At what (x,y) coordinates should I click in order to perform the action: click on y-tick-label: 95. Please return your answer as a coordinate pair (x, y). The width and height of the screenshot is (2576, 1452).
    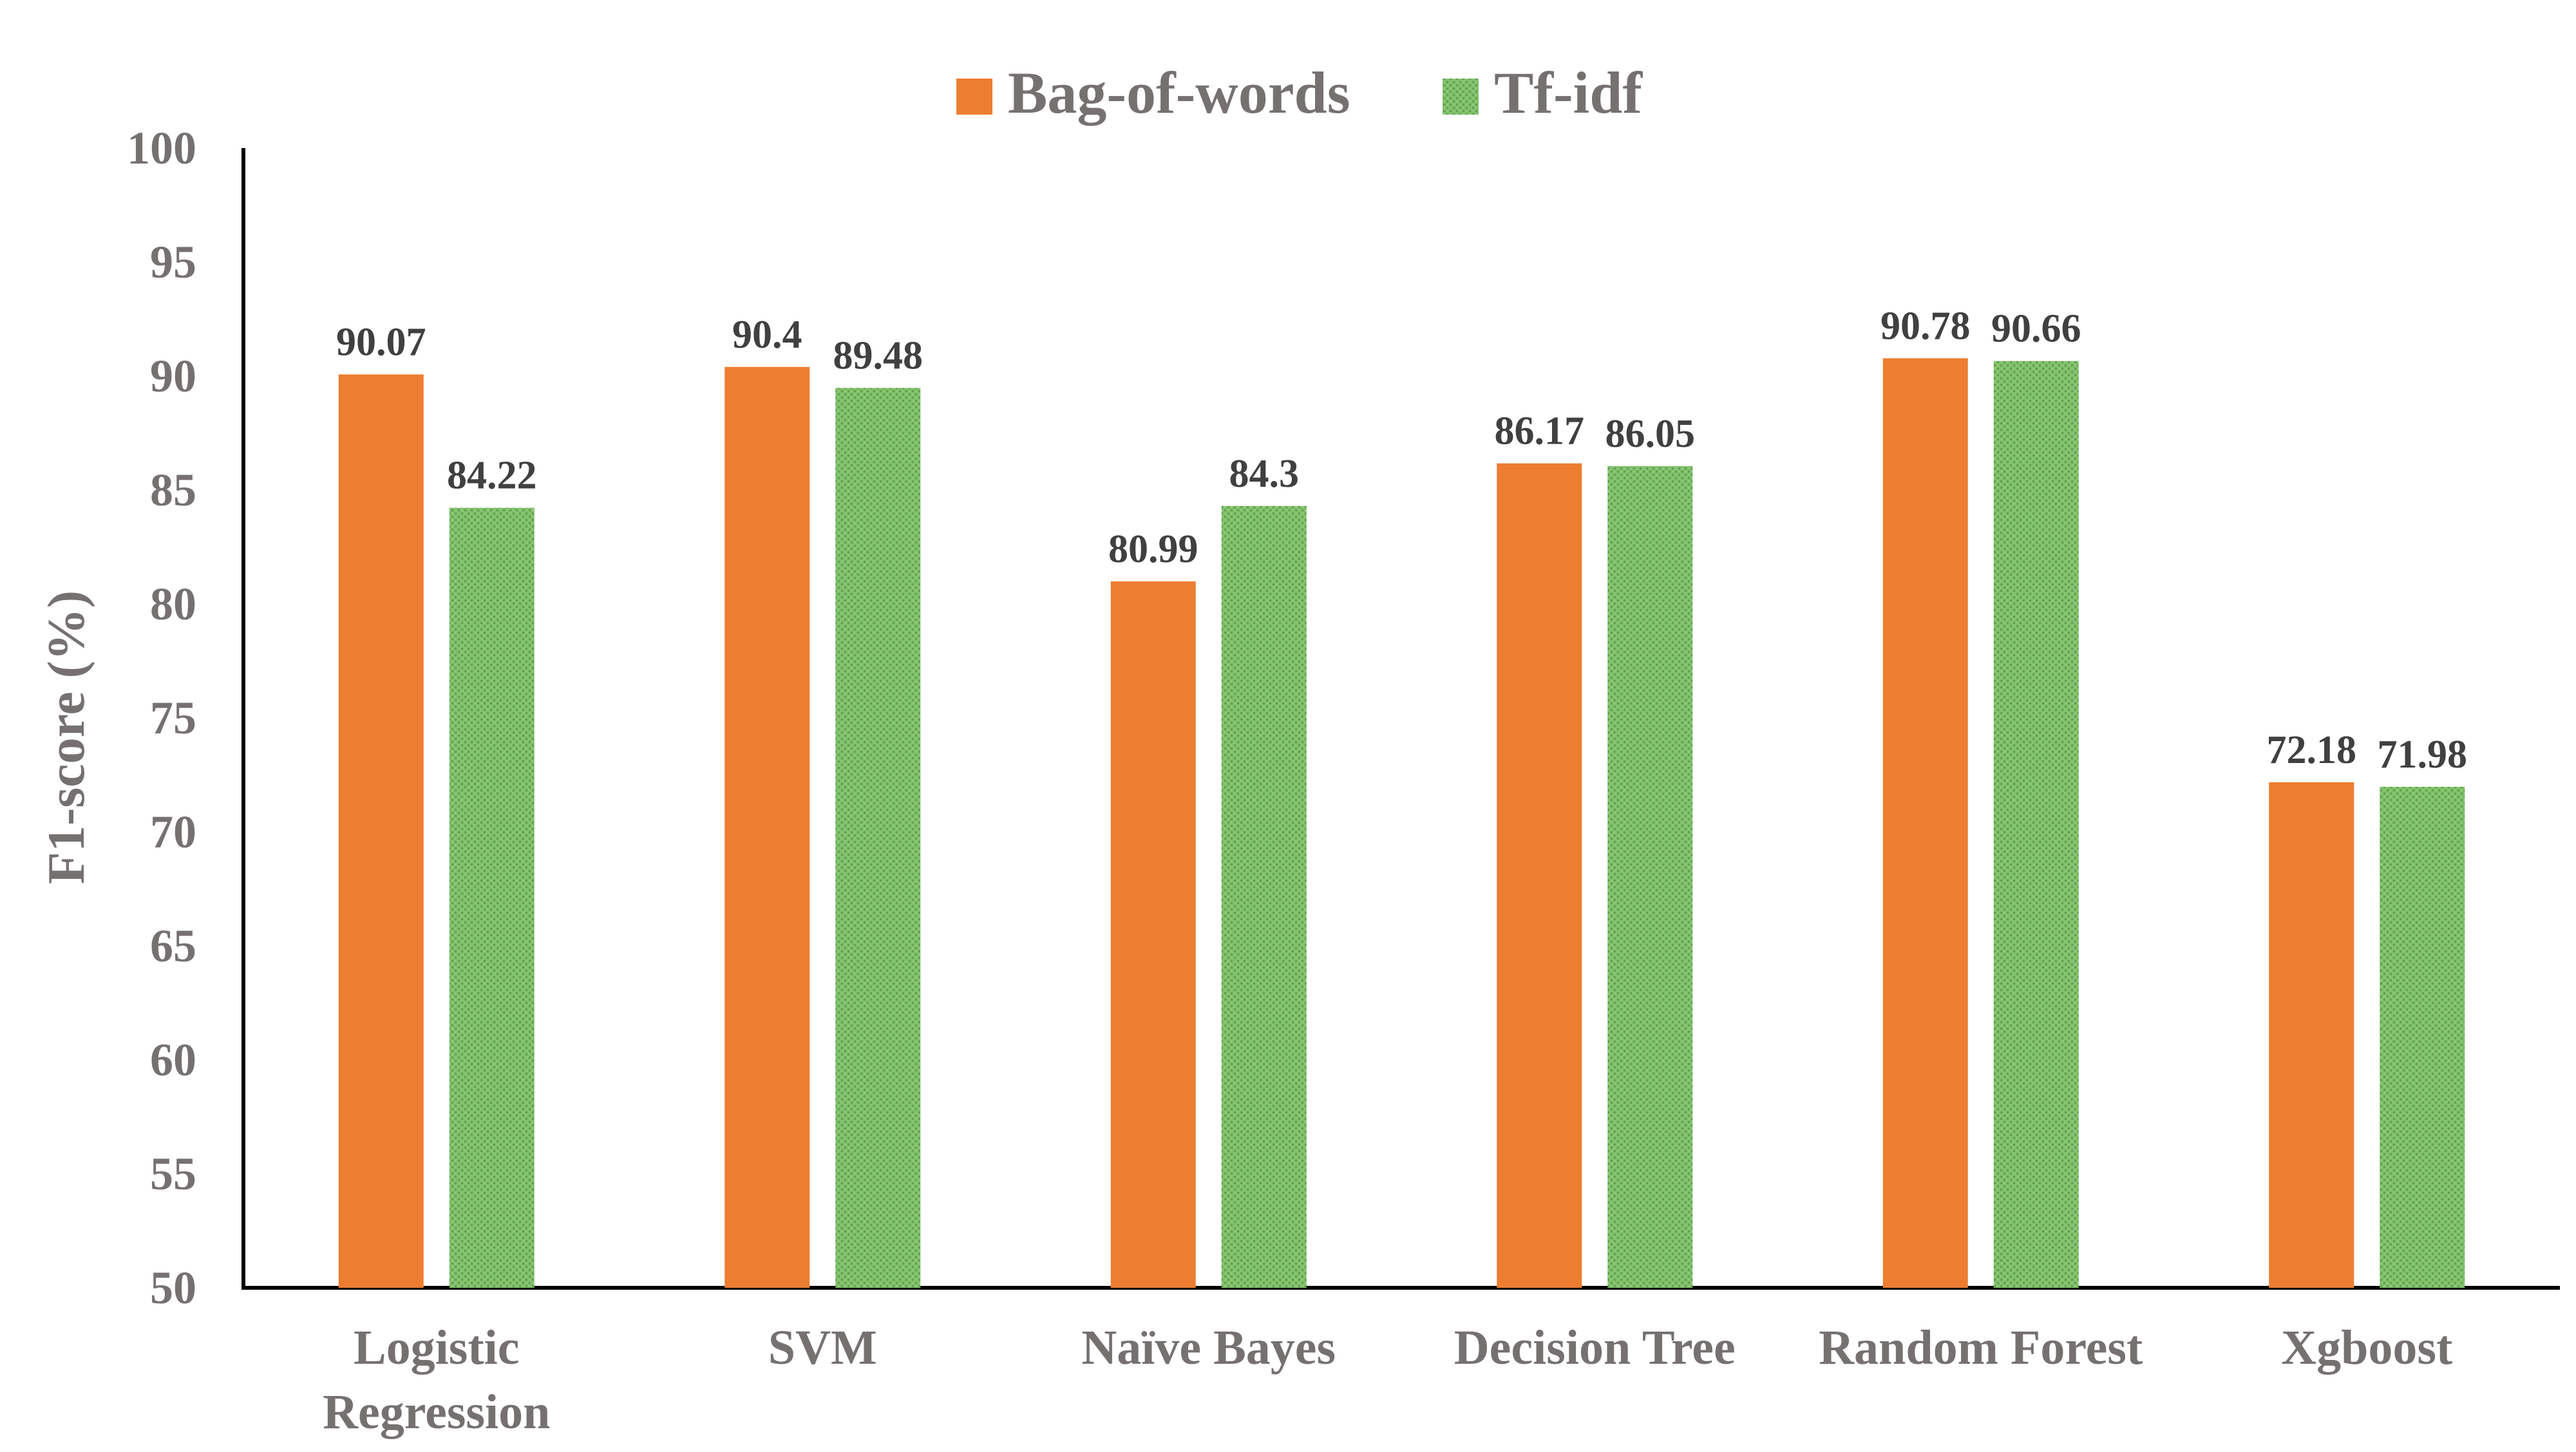
    Looking at the image, I should click on (173, 262).